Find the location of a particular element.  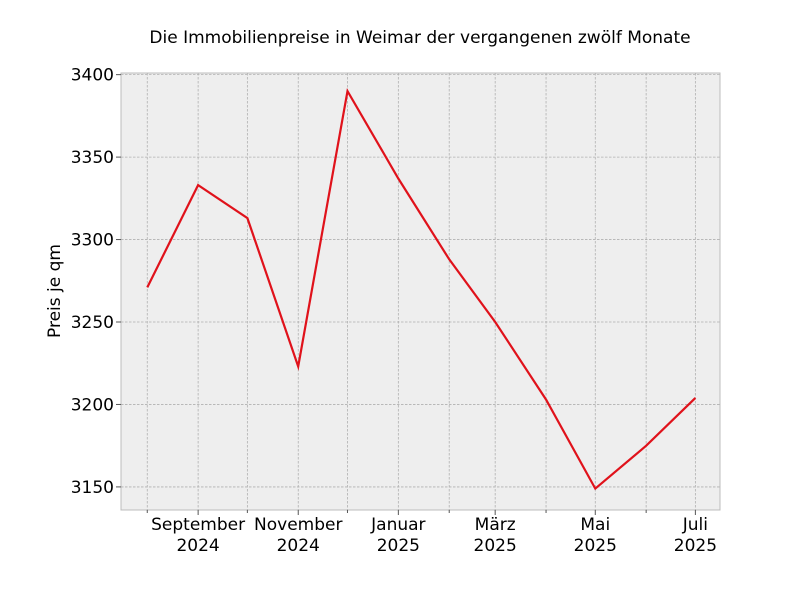

x-tick-label-line: Januar is located at coordinates (397, 525).